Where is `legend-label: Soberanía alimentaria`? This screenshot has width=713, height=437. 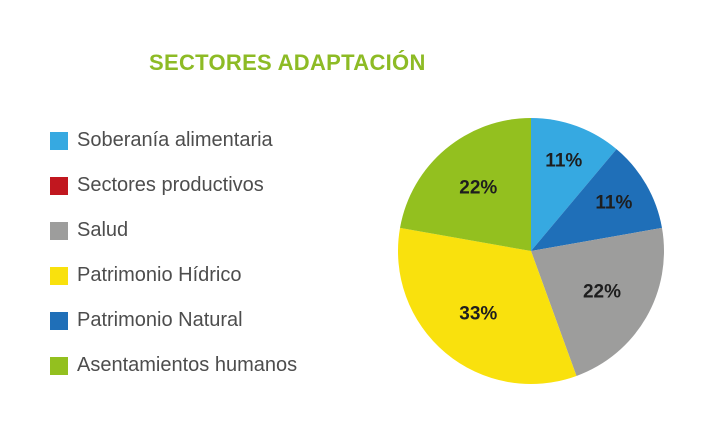
legend-label: Soberanía alimentaria is located at coordinates (175, 140).